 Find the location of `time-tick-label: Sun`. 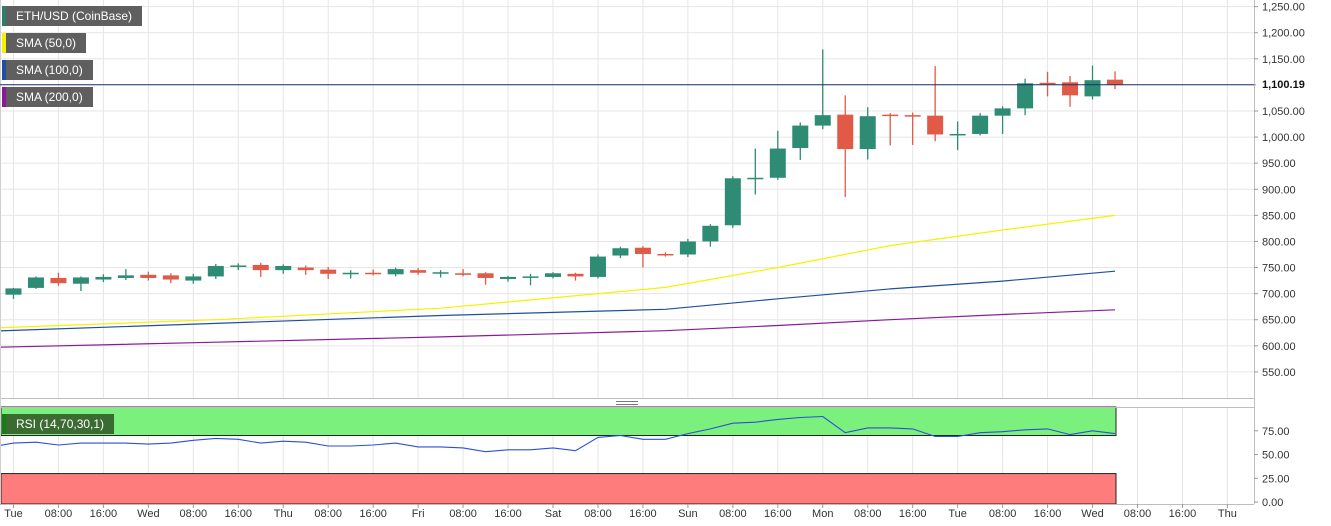

time-tick-label: Sun is located at coordinates (688, 514).